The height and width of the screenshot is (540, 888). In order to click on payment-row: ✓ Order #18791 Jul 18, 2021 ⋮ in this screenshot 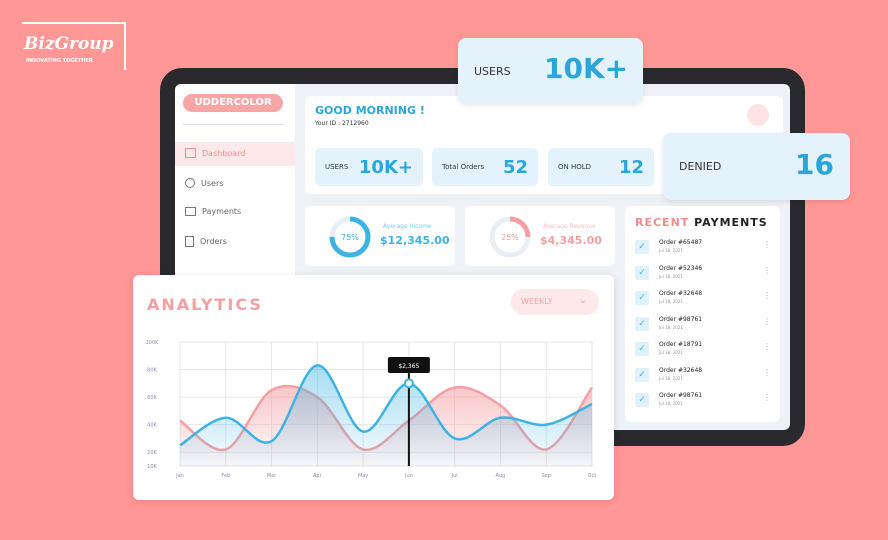, I will do `click(703, 351)`.